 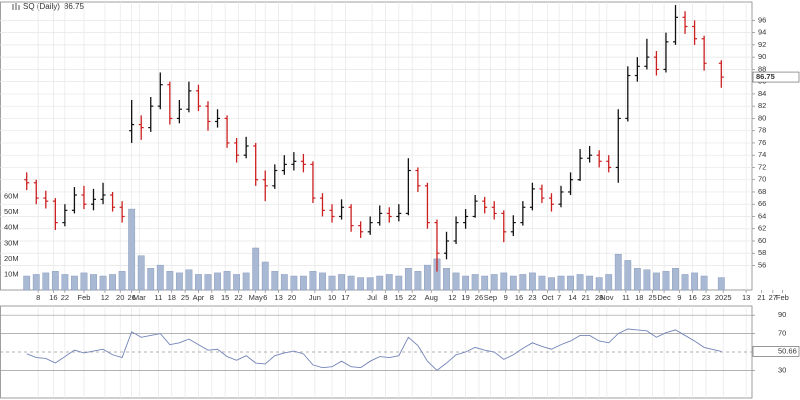 I want to click on x-tick-label: 6, so click(x=265, y=297).